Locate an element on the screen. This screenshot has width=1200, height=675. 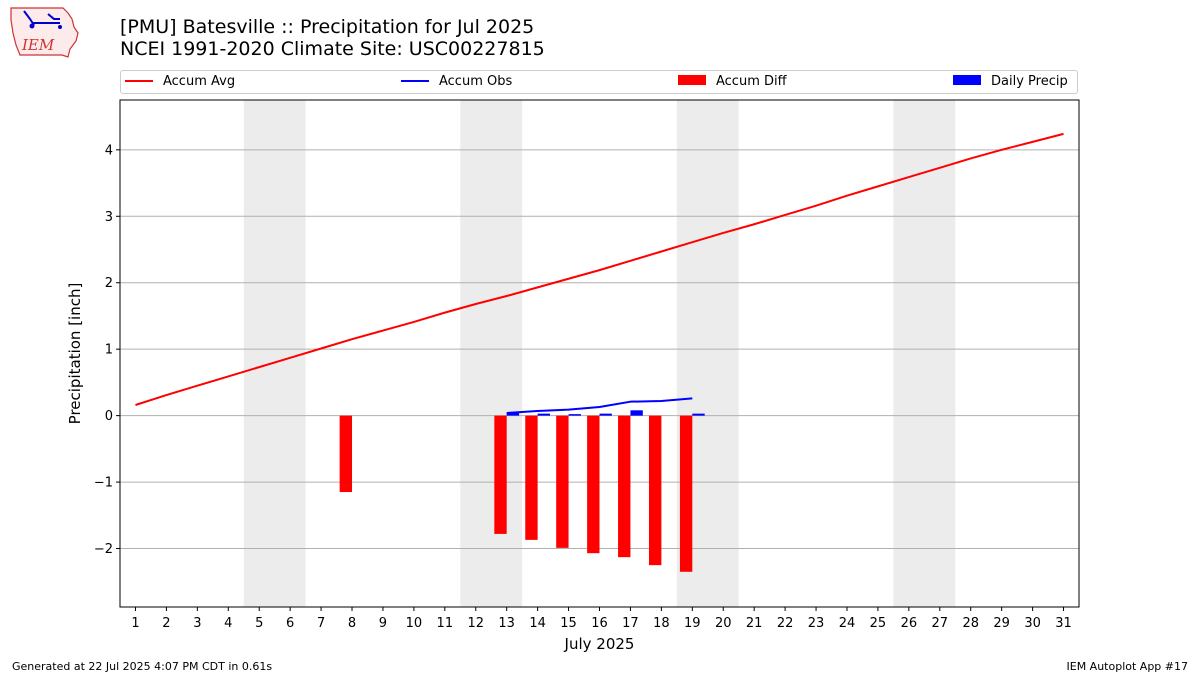
x-tick-label: 1 is located at coordinates (135, 623).